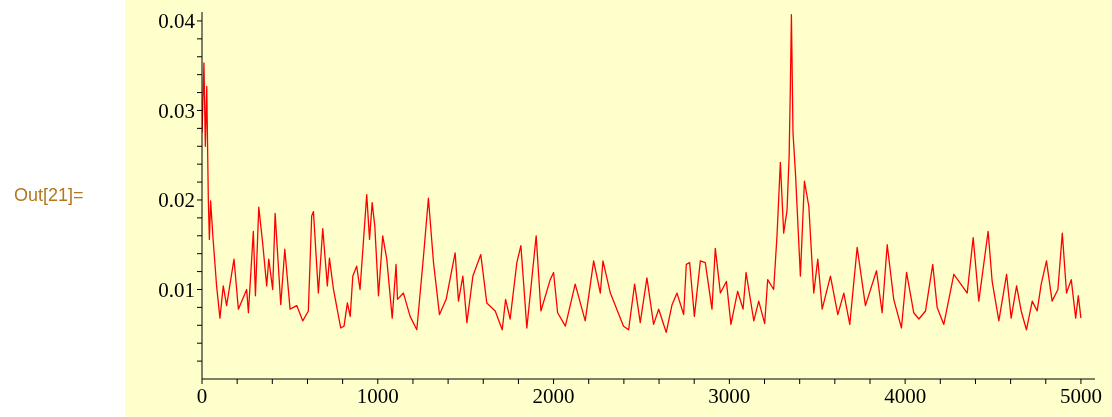 Image resolution: width=1112 pixels, height=417 pixels. Describe the element at coordinates (377, 395) in the screenshot. I see `x-tick-label: 1000` at that location.